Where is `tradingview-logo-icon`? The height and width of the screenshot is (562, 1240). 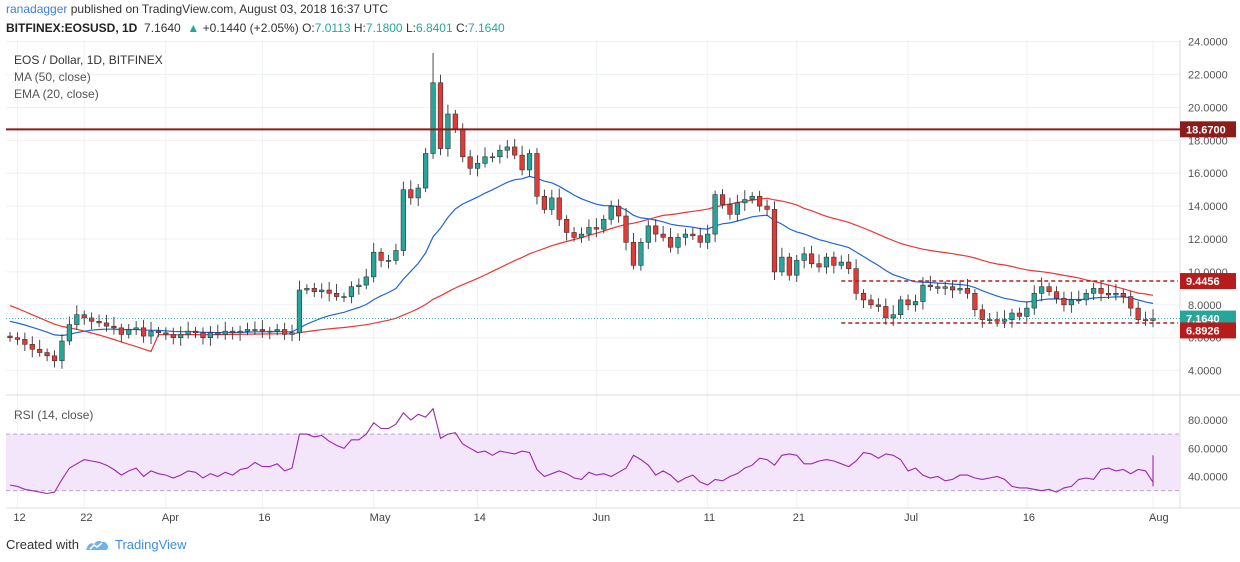
tradingview-logo-icon is located at coordinates (96, 545).